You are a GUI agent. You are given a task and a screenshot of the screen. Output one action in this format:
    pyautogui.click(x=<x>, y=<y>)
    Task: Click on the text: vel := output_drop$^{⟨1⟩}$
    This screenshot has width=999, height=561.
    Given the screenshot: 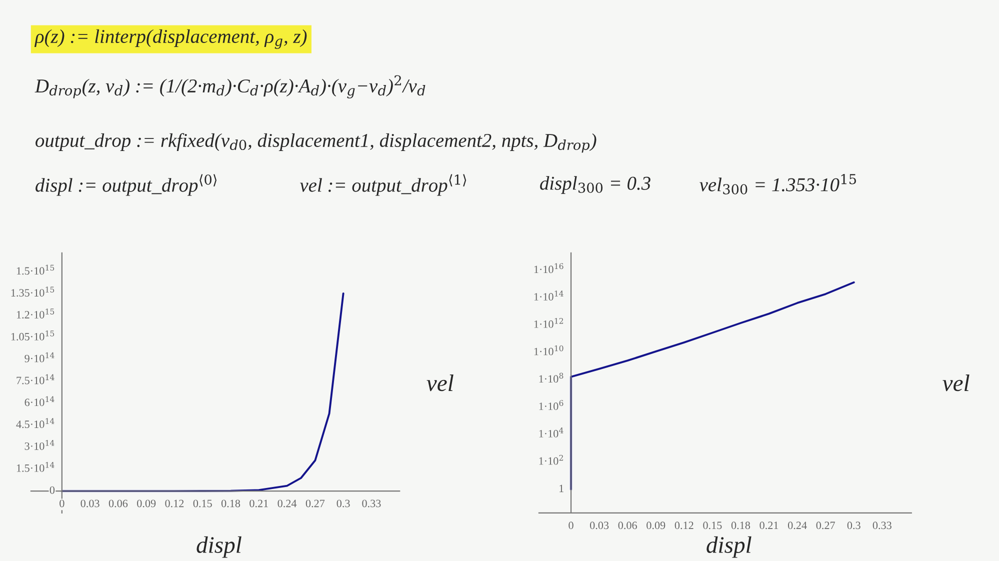 What is the action you would take?
    pyautogui.click(x=383, y=185)
    